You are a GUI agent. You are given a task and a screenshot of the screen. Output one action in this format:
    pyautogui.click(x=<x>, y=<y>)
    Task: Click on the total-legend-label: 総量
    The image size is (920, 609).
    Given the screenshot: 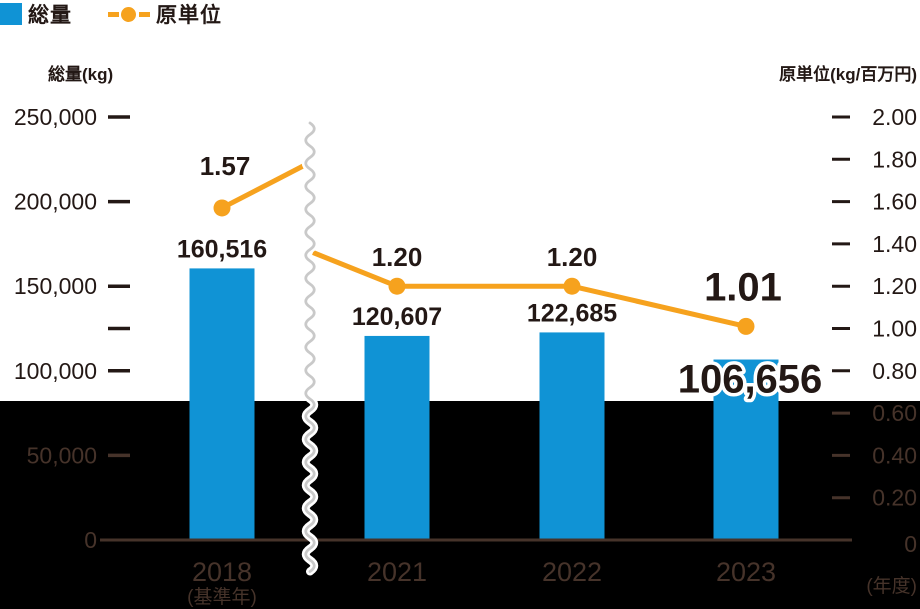 What is the action you would take?
    pyautogui.click(x=50, y=15)
    